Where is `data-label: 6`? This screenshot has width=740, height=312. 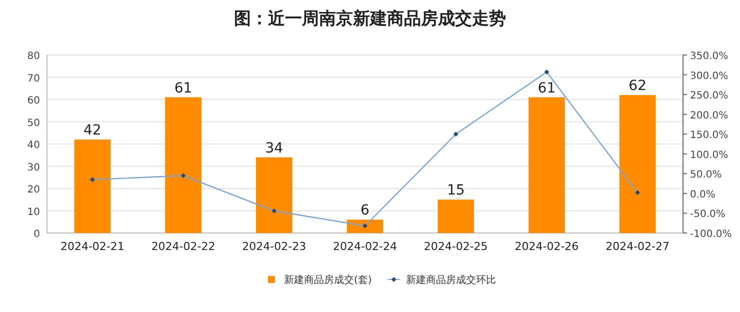
data-label: 6 is located at coordinates (365, 210).